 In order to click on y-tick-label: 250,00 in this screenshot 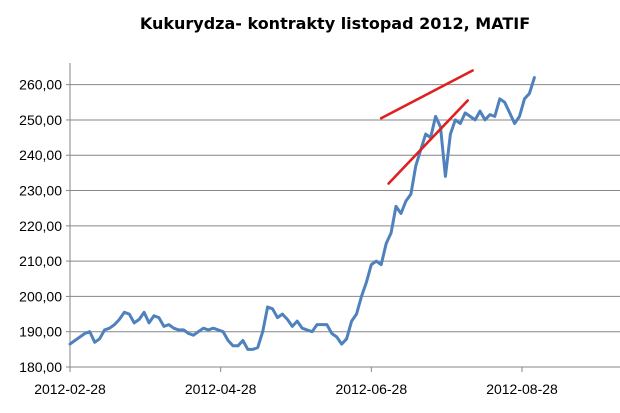, I will do `click(40, 120)`.